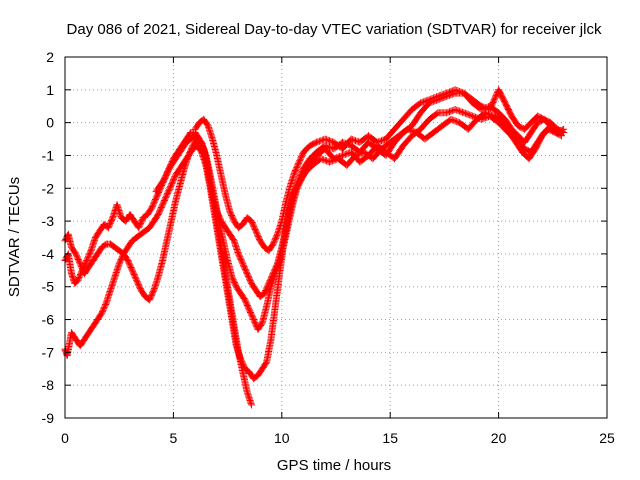 This screenshot has height=480, width=640. What do you see at coordinates (65, 438) in the screenshot?
I see `x-tick-label: 0` at bounding box center [65, 438].